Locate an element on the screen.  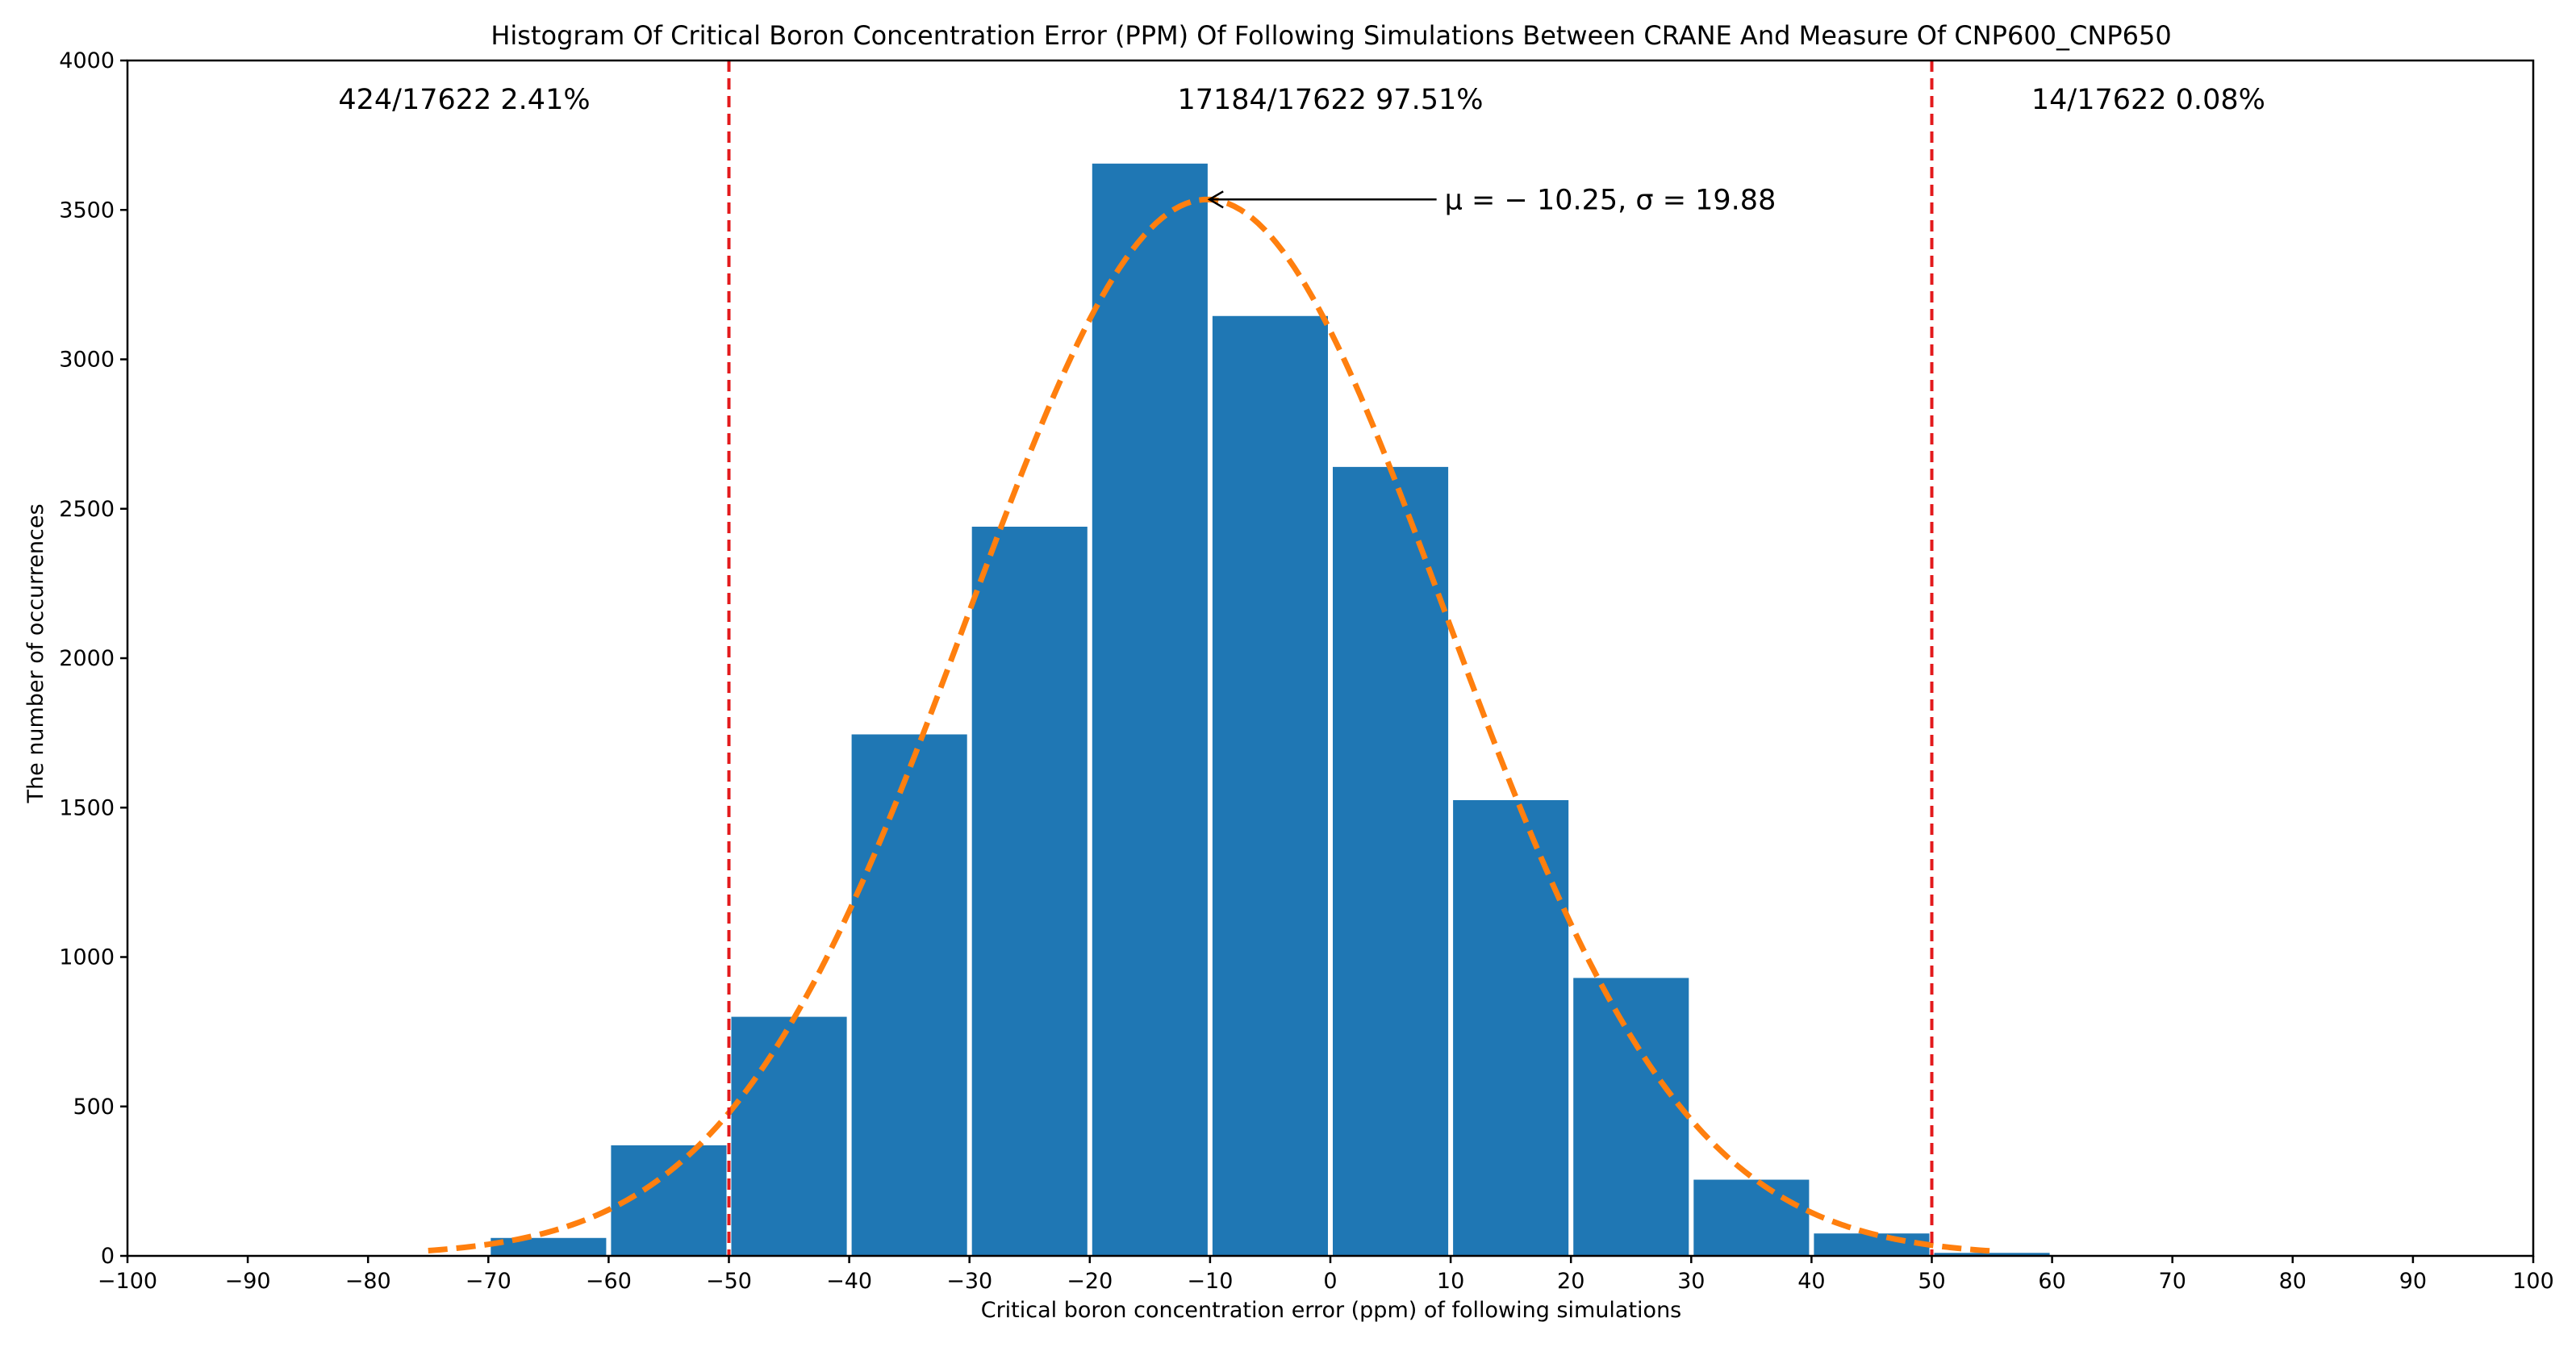
x-tick-label: 40 is located at coordinates (1811, 1281).